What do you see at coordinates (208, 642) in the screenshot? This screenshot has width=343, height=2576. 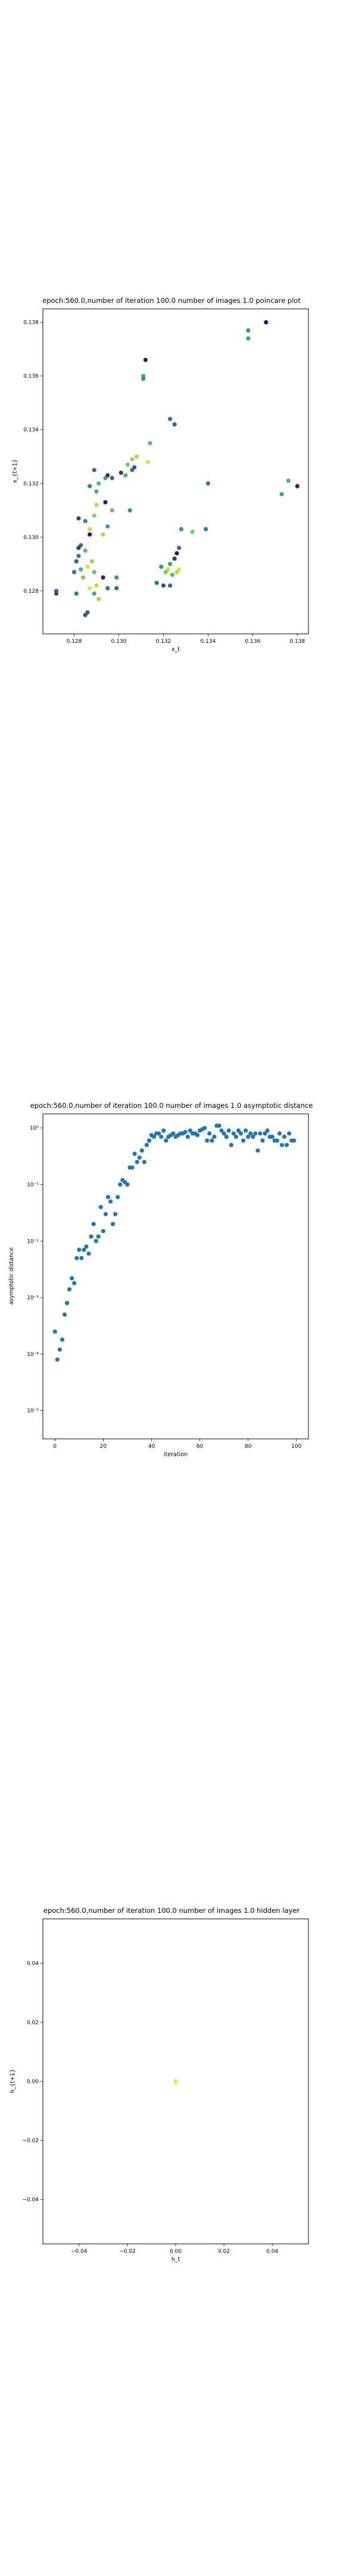 I see `x-tick-label: 0.134` at bounding box center [208, 642].